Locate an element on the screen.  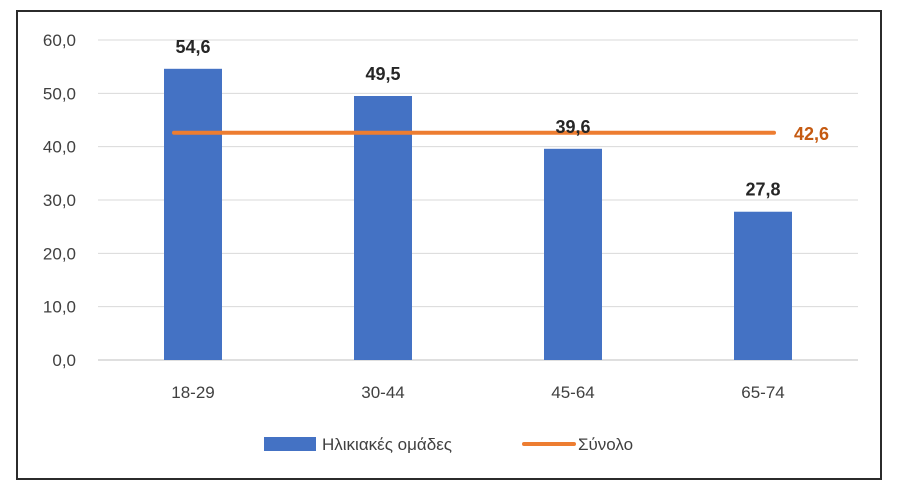
bar-data-label: 39,6 is located at coordinates (572, 127).